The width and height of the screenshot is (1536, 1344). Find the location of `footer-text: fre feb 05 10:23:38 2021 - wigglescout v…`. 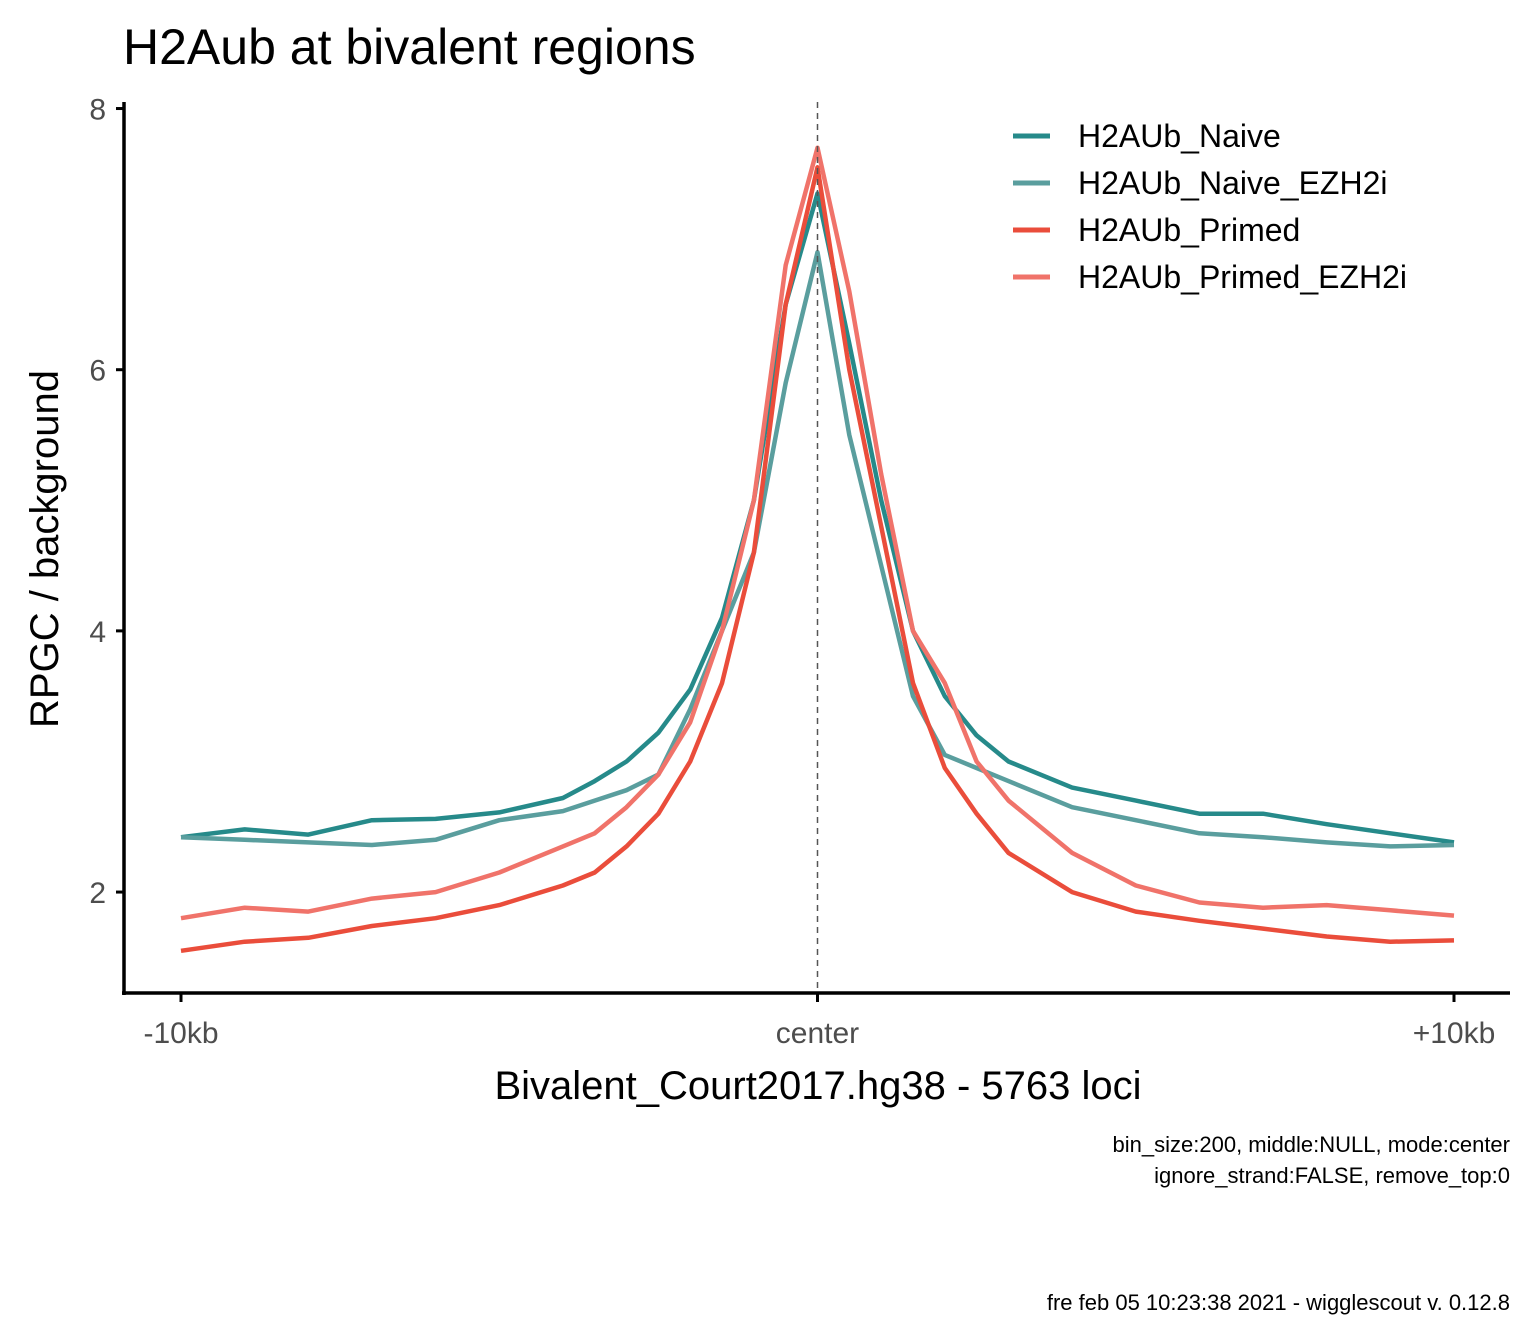

footer-text: fre feb 05 10:23:38 2021 - wigglescout v… is located at coordinates (1278, 1302).